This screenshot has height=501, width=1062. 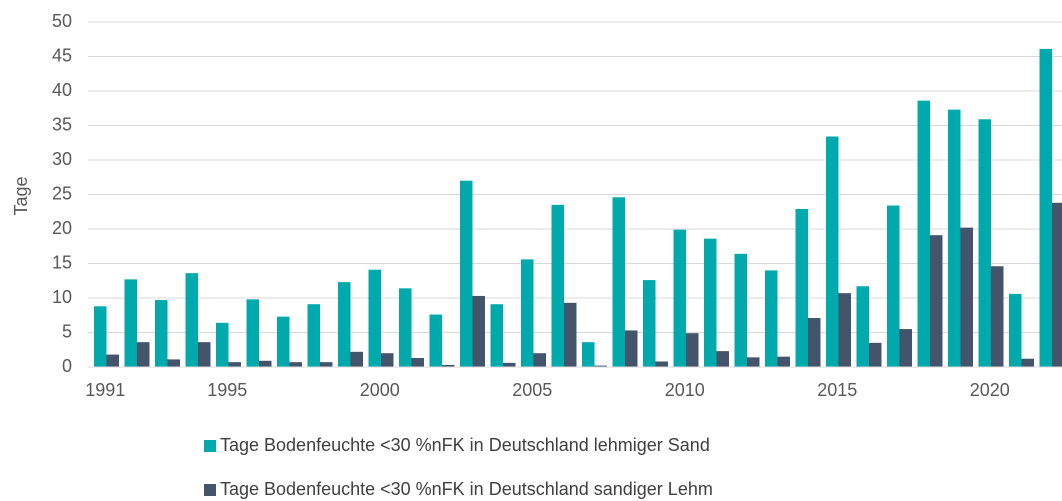 What do you see at coordinates (837, 390) in the screenshot?
I see `x-tick-label: 2015` at bounding box center [837, 390].